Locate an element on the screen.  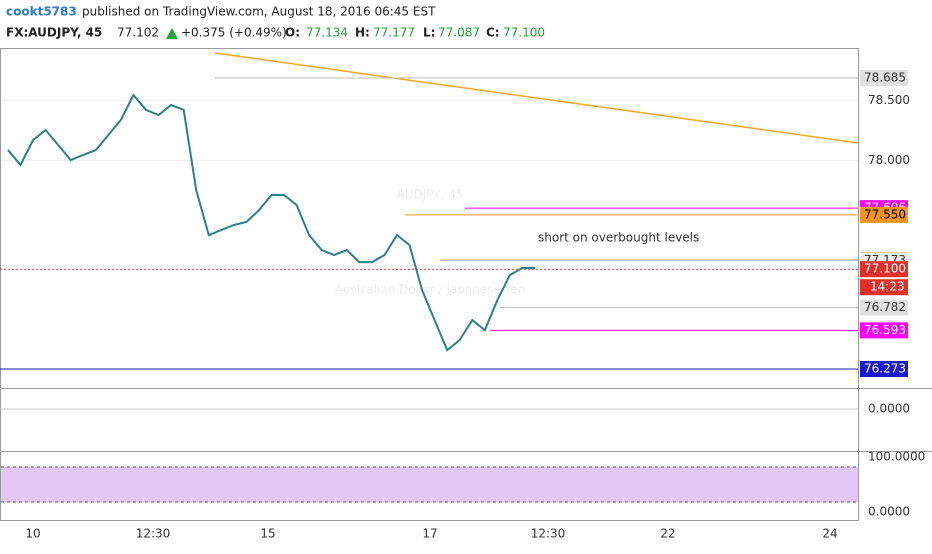
high-value: 77.177 is located at coordinates (394, 33).